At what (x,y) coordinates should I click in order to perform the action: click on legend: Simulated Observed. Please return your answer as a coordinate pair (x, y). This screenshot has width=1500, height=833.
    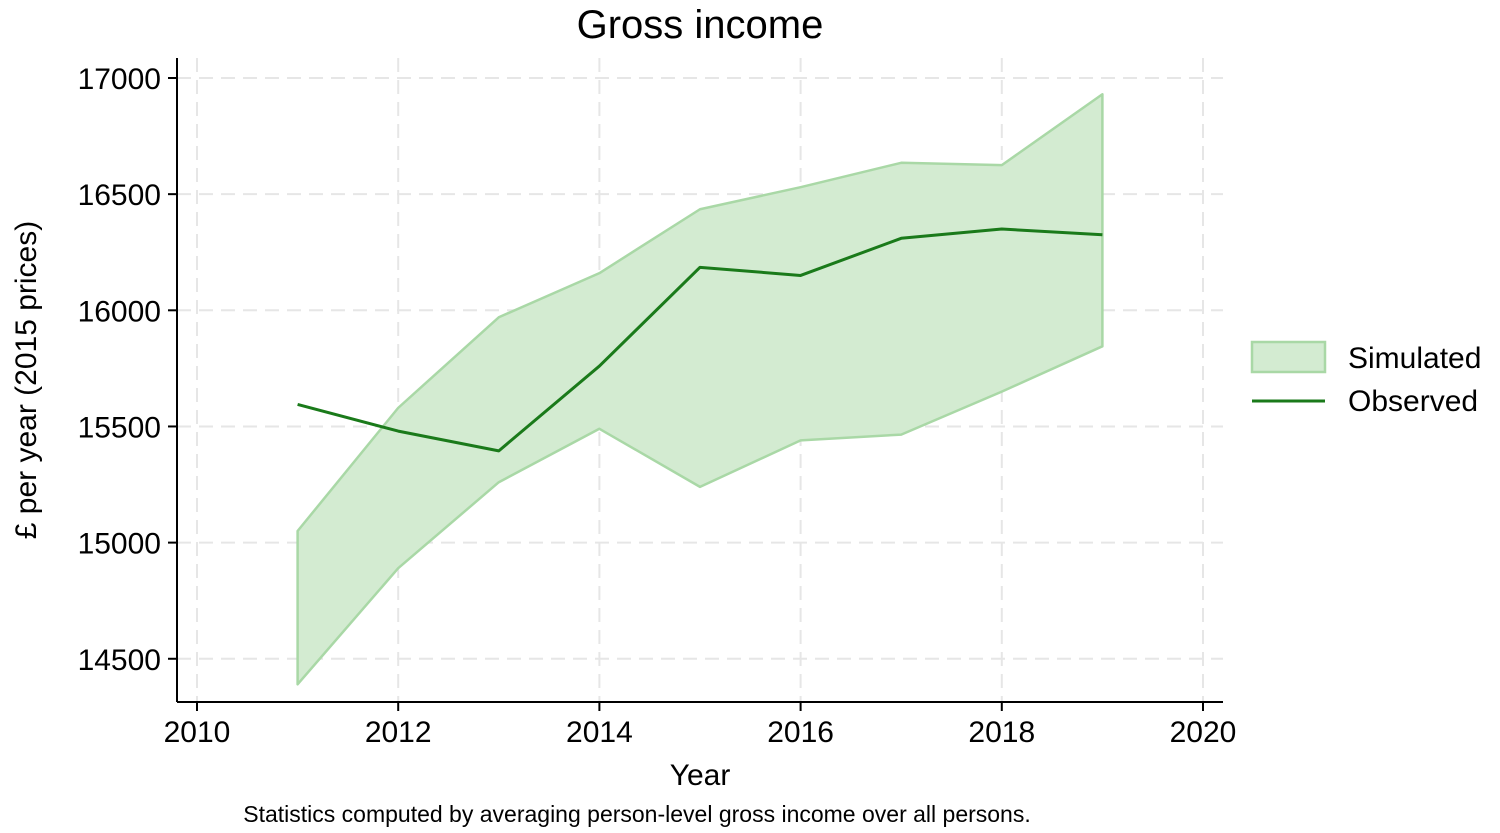
    Looking at the image, I should click on (1365, 379).